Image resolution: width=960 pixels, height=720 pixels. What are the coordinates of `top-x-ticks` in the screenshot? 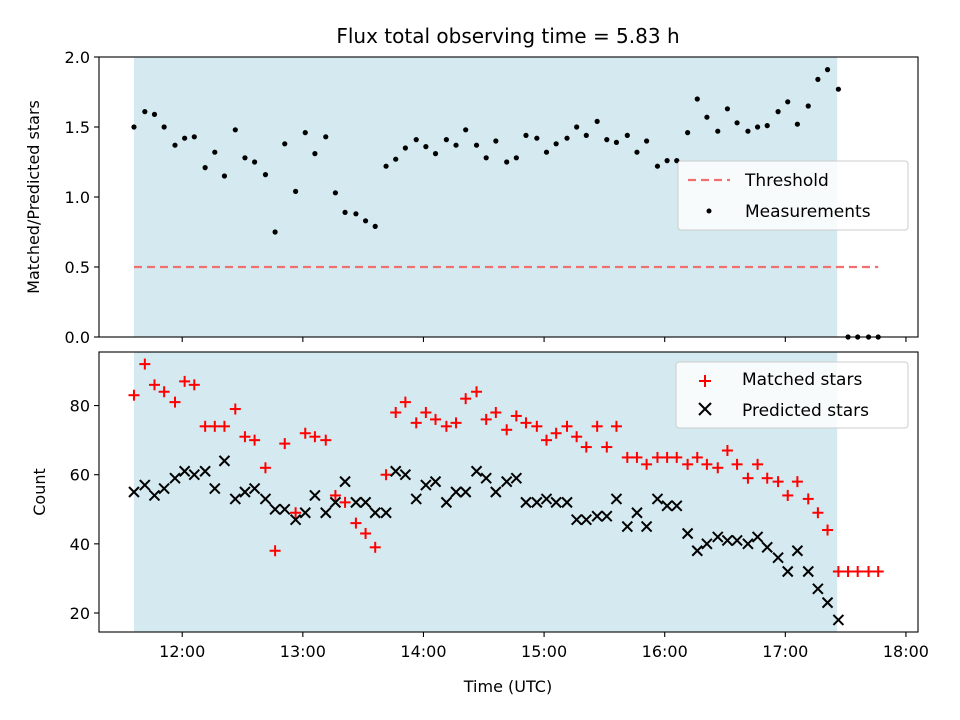 It's located at (544, 339).